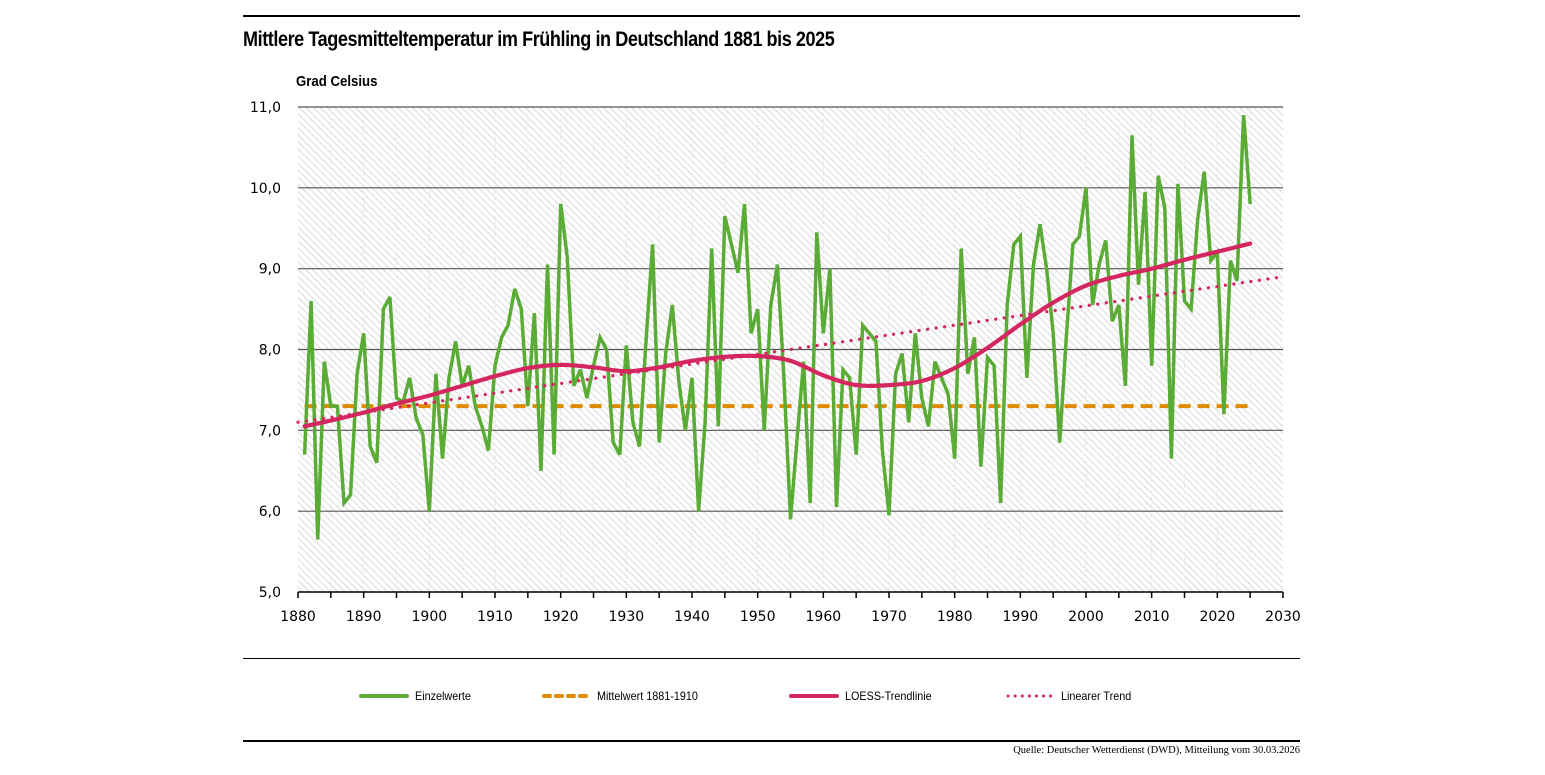 The width and height of the screenshot is (1545, 775). Describe the element at coordinates (1152, 617) in the screenshot. I see `x-tick-label: 2010` at that location.